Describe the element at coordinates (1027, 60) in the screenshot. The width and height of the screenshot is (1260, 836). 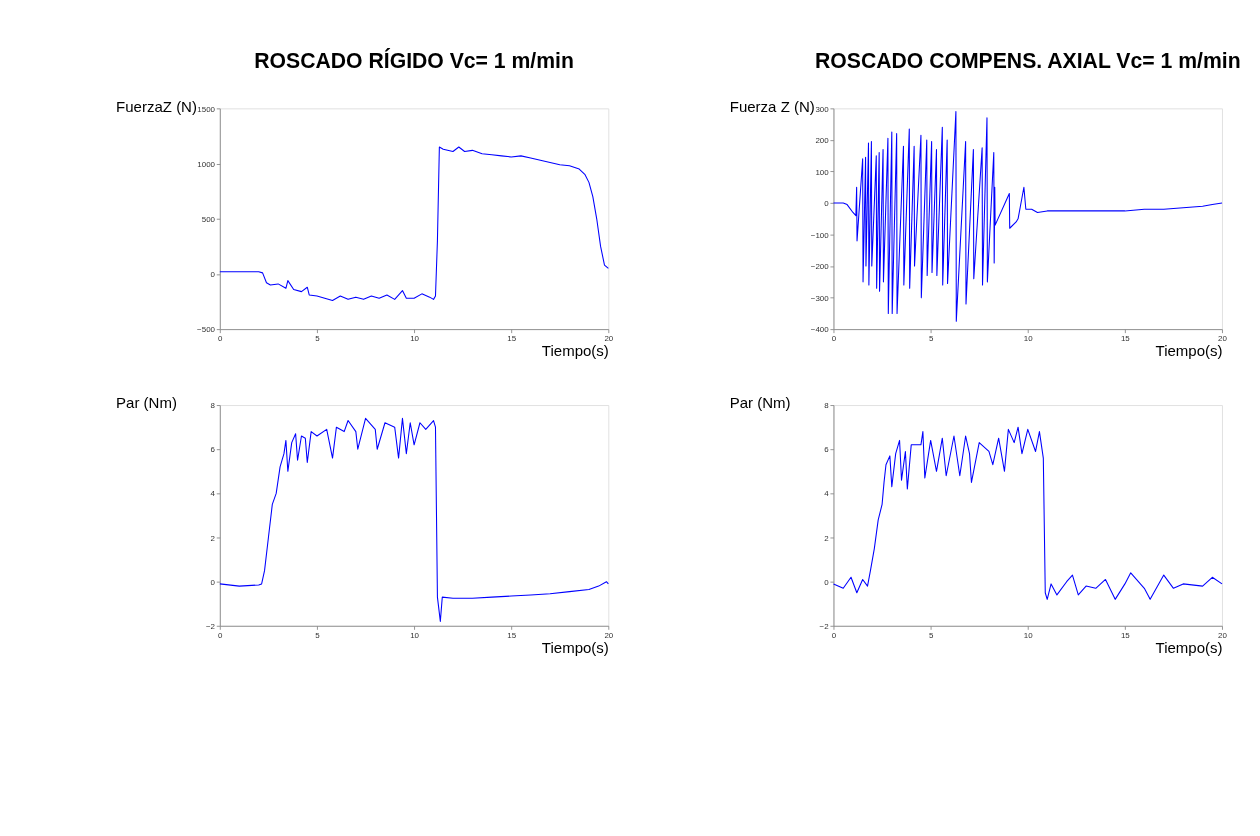
I see `chart-title: ROSCADO COMPENS. AXIAL Vc= 1 m/min` at that location.